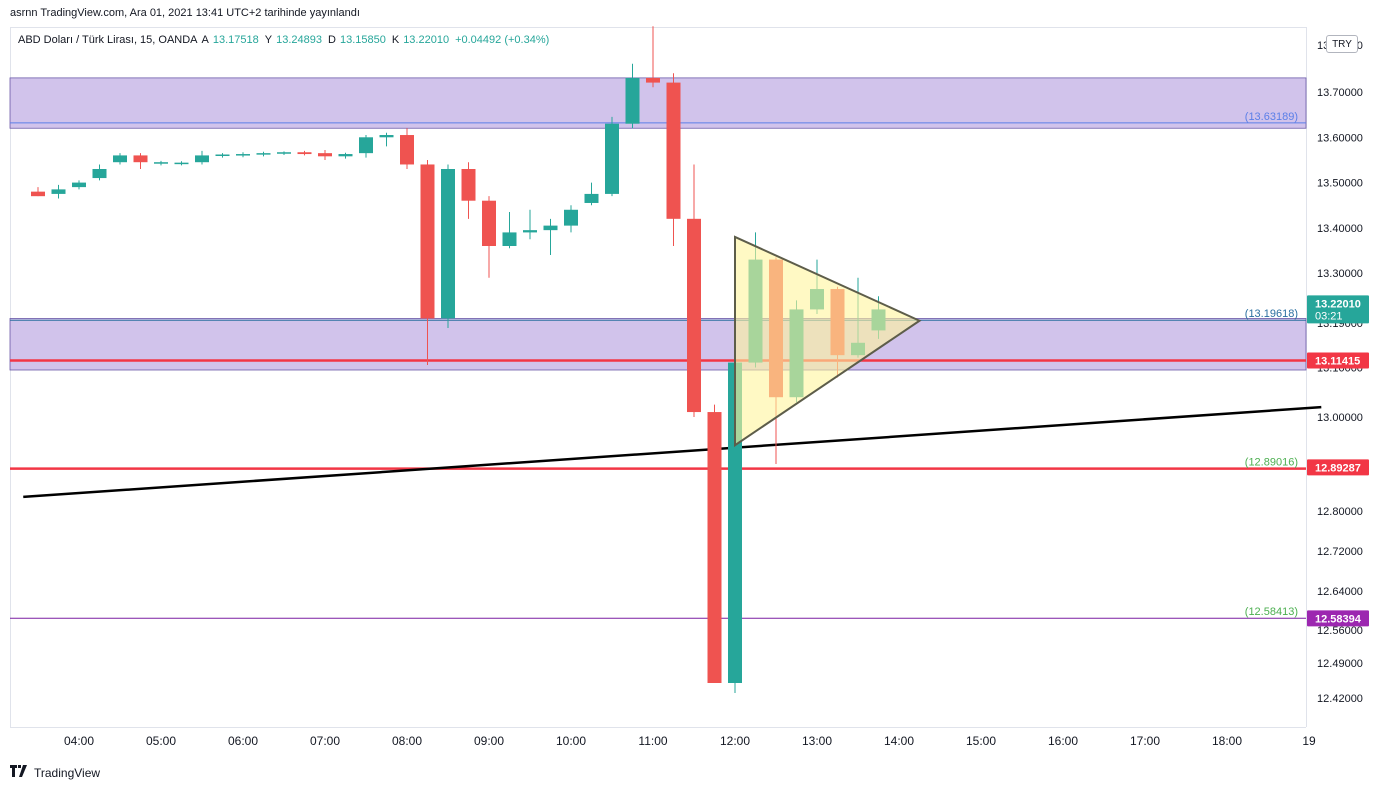 The width and height of the screenshot is (1386, 790). Describe the element at coordinates (828, 341) in the screenshot. I see `triangle-pattern` at that location.